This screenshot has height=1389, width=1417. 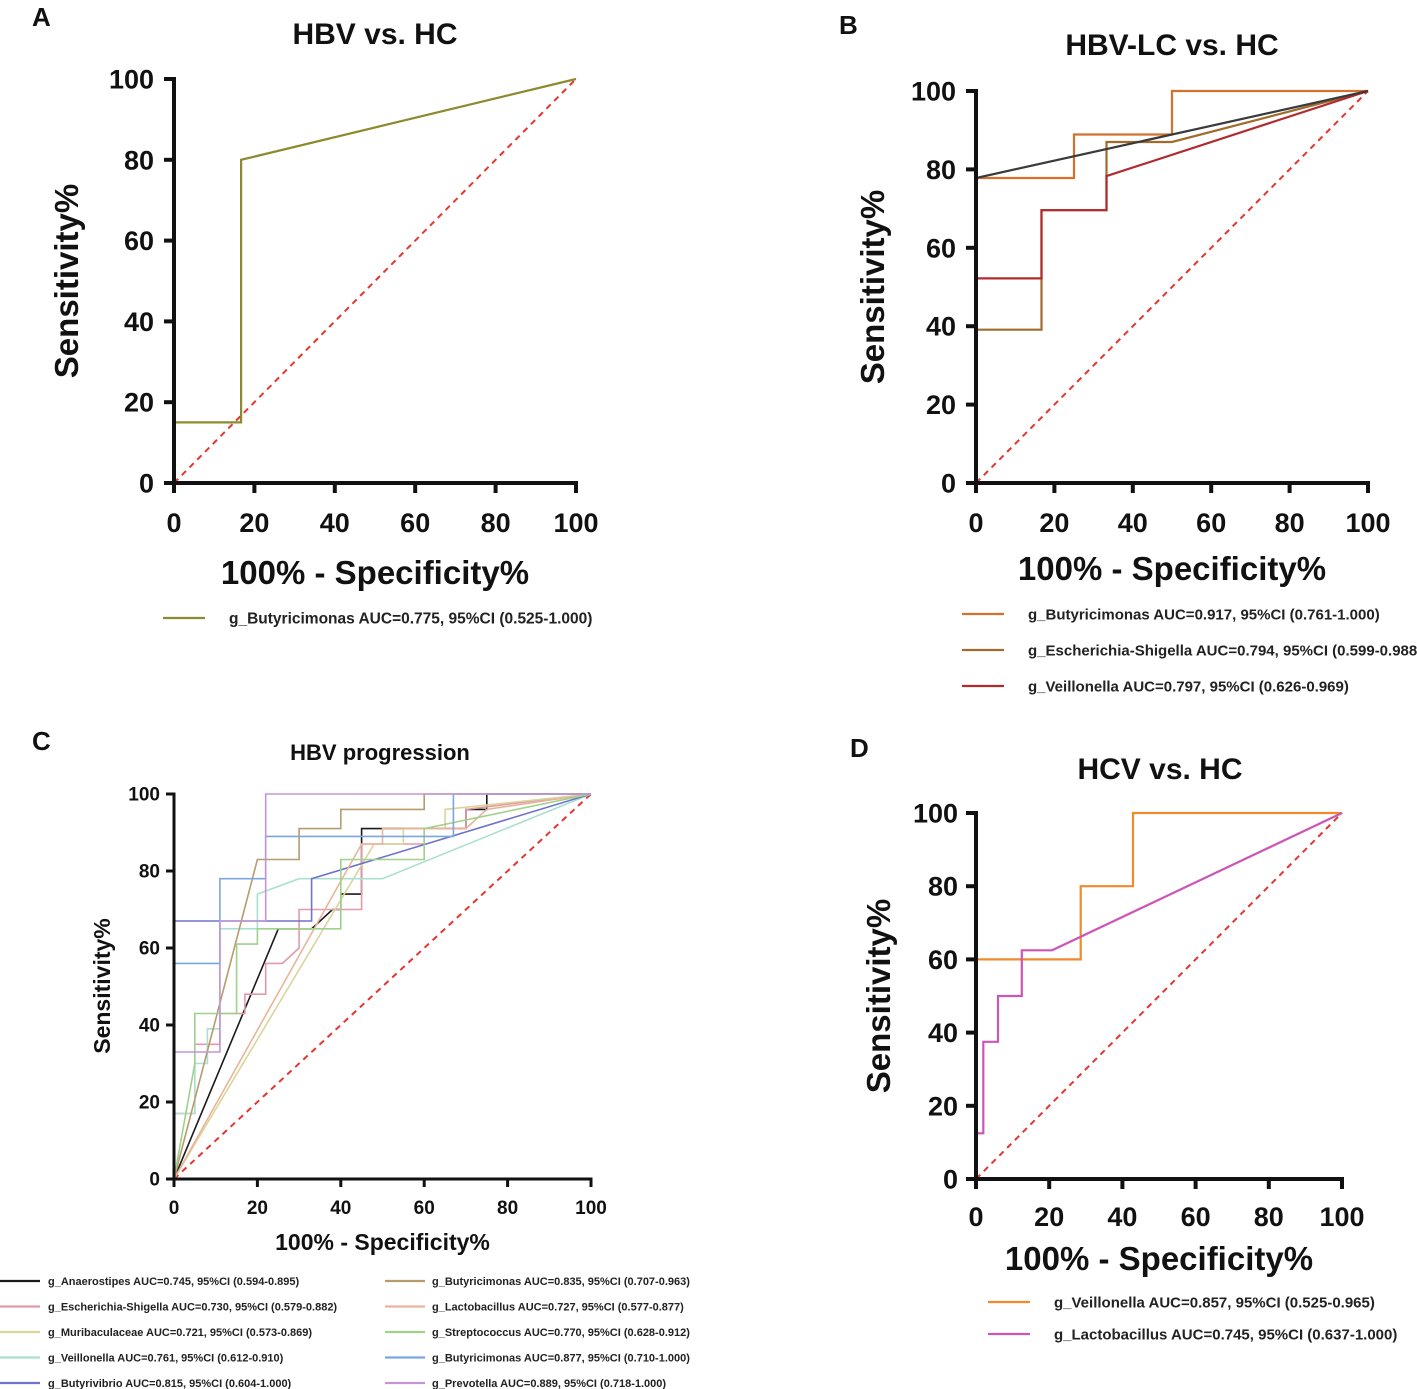 I want to click on y-tick-label-b: 40, so click(x=941, y=327).